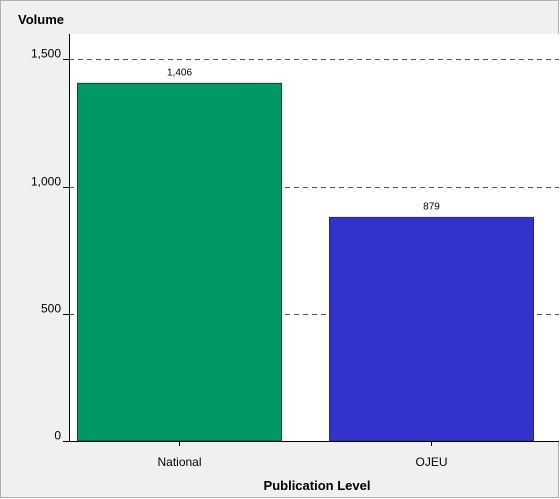 The width and height of the screenshot is (560, 499). Describe the element at coordinates (179, 72) in the screenshot. I see `data-label: 1,406` at that location.